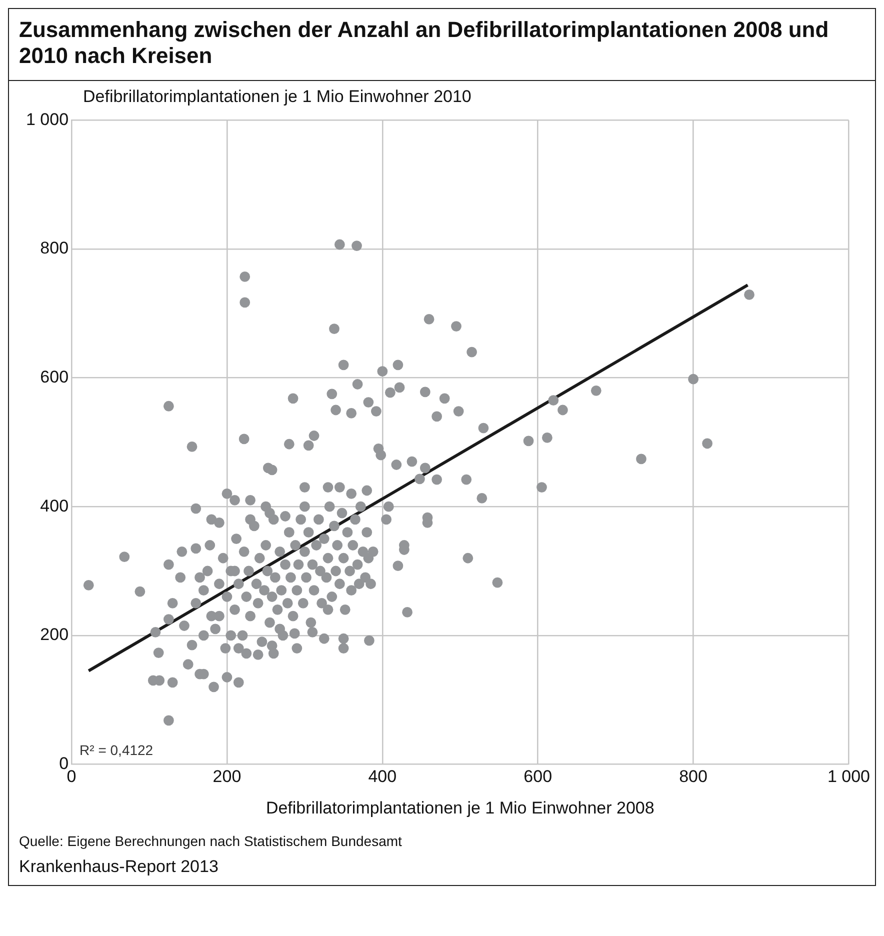 The height and width of the screenshot is (936, 884). Describe the element at coordinates (54, 376) in the screenshot. I see `y-tick-label: 600` at that location.